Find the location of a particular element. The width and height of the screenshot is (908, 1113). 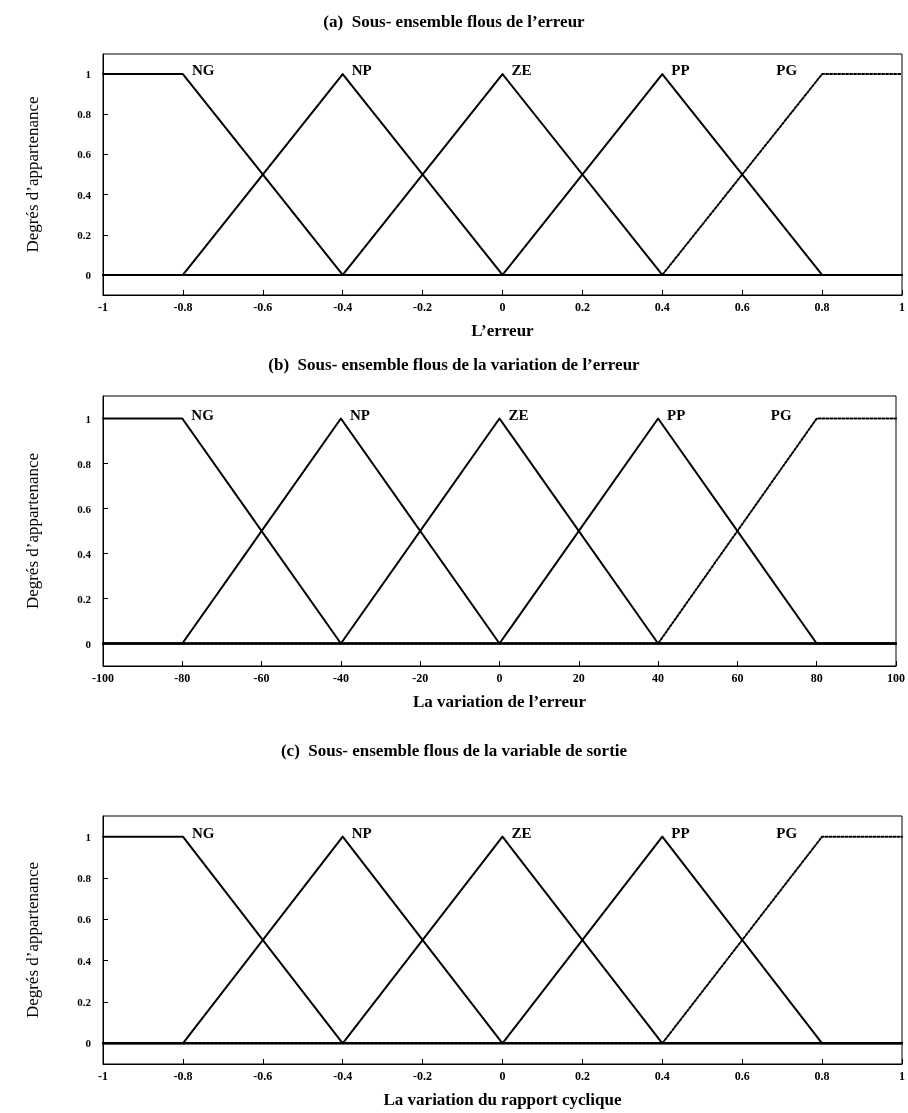

x-axis-title: La variation de l’erreur is located at coordinates (500, 701).